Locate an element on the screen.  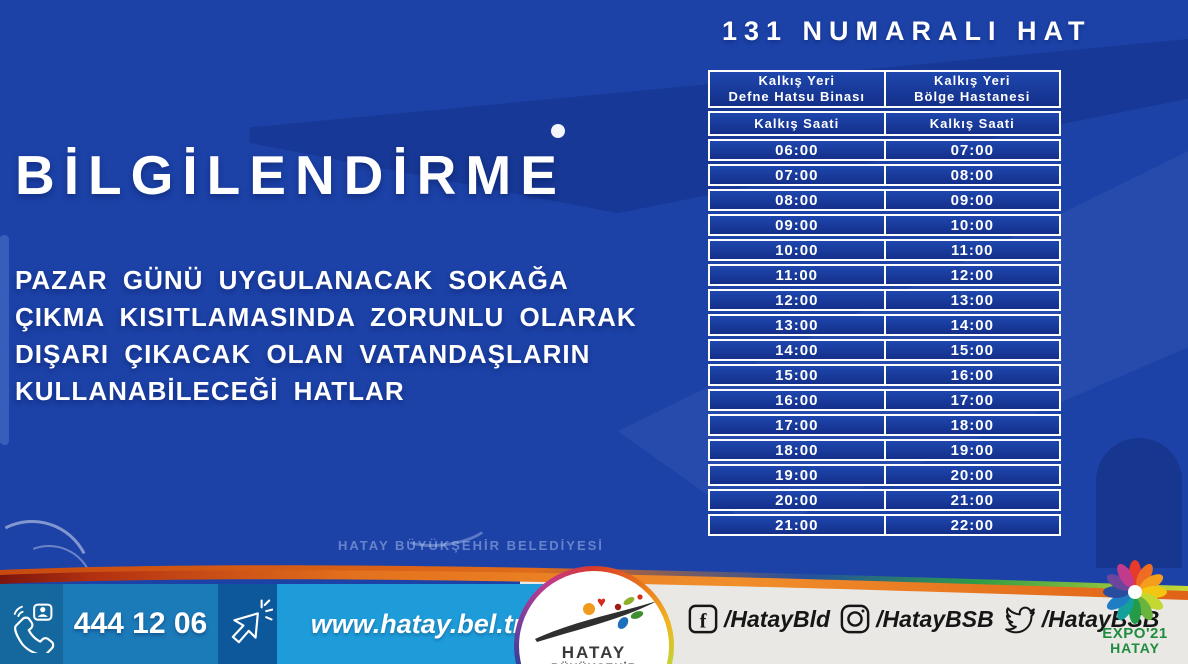
column-header-origin-2: Kalkış Yeri Bölge Hastanesi is located at coordinates (973, 89).